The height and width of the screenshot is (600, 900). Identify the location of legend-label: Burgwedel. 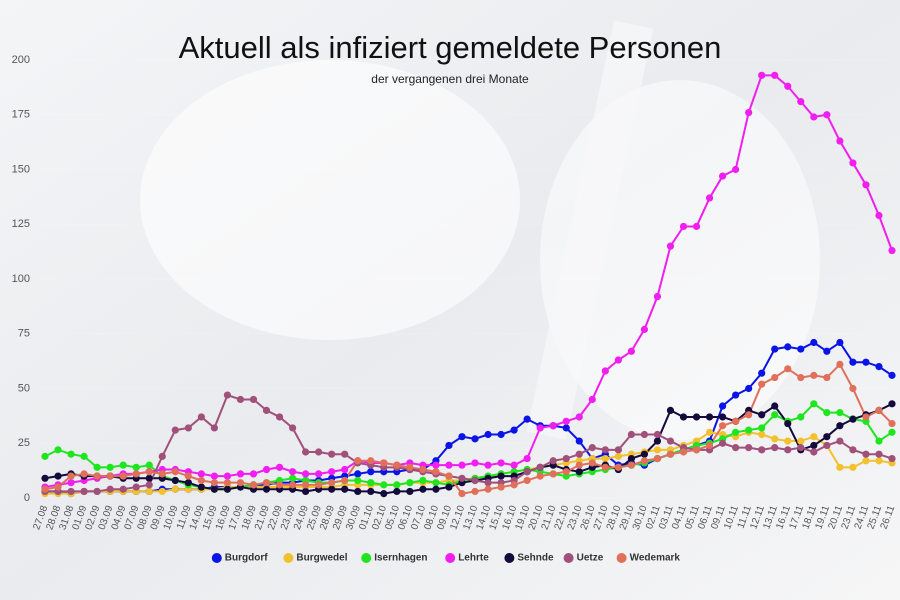
(321, 558).